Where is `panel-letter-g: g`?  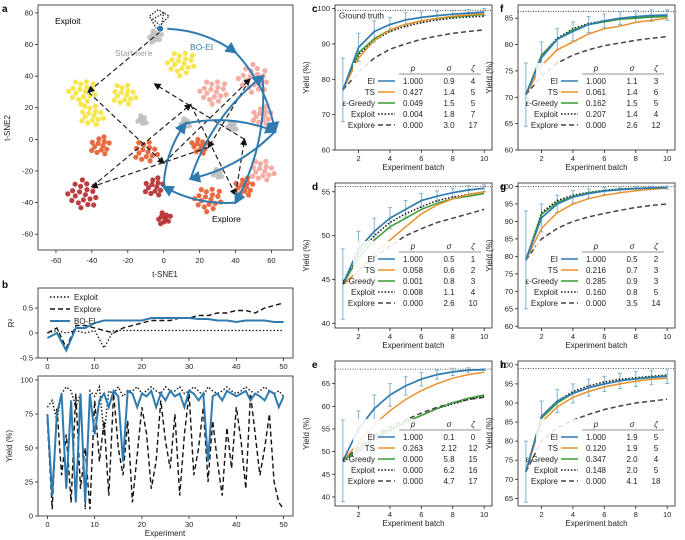 panel-letter-g: g is located at coordinates (503, 187).